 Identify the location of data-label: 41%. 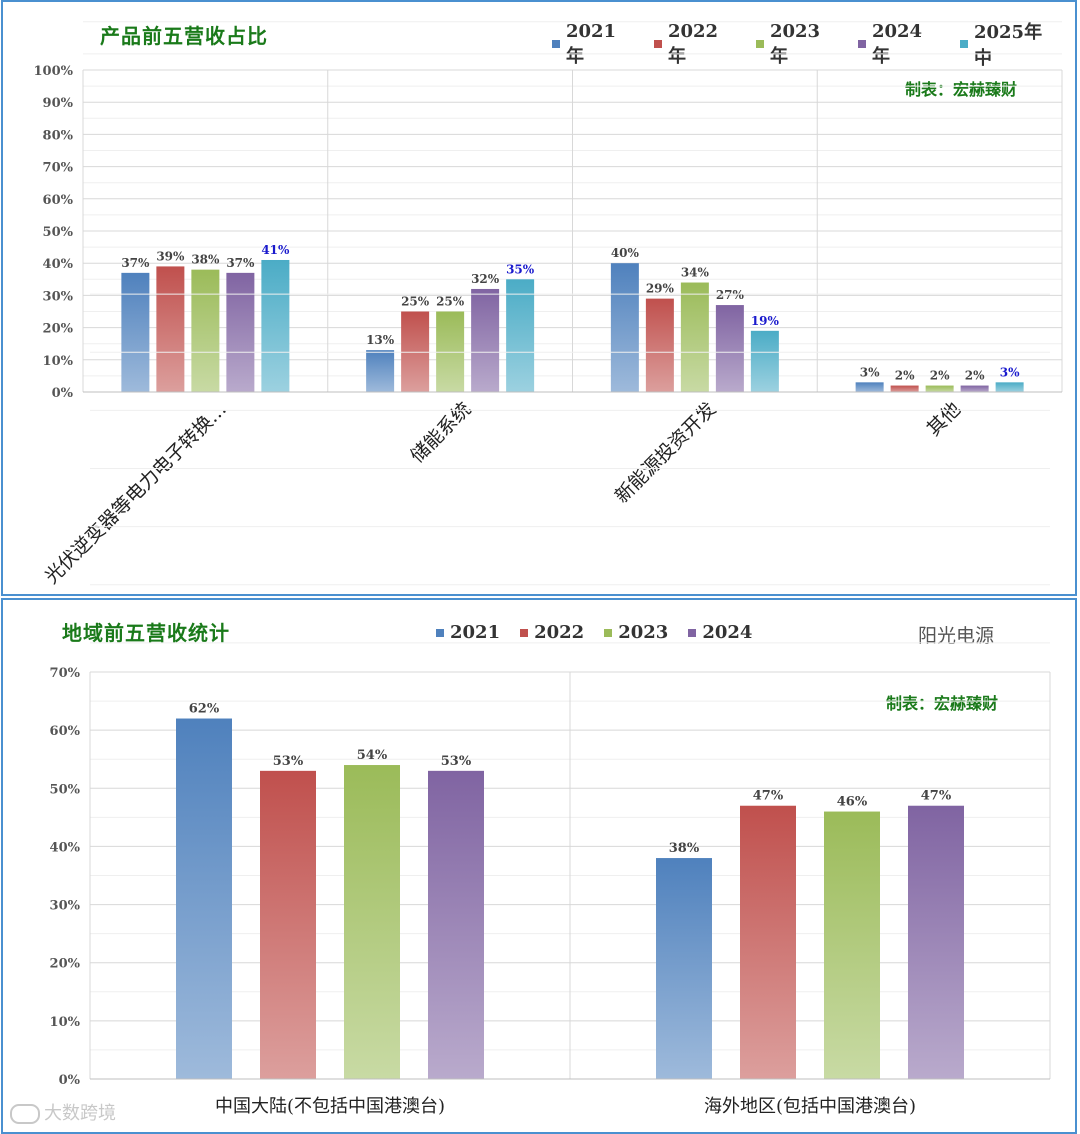
(275, 250).